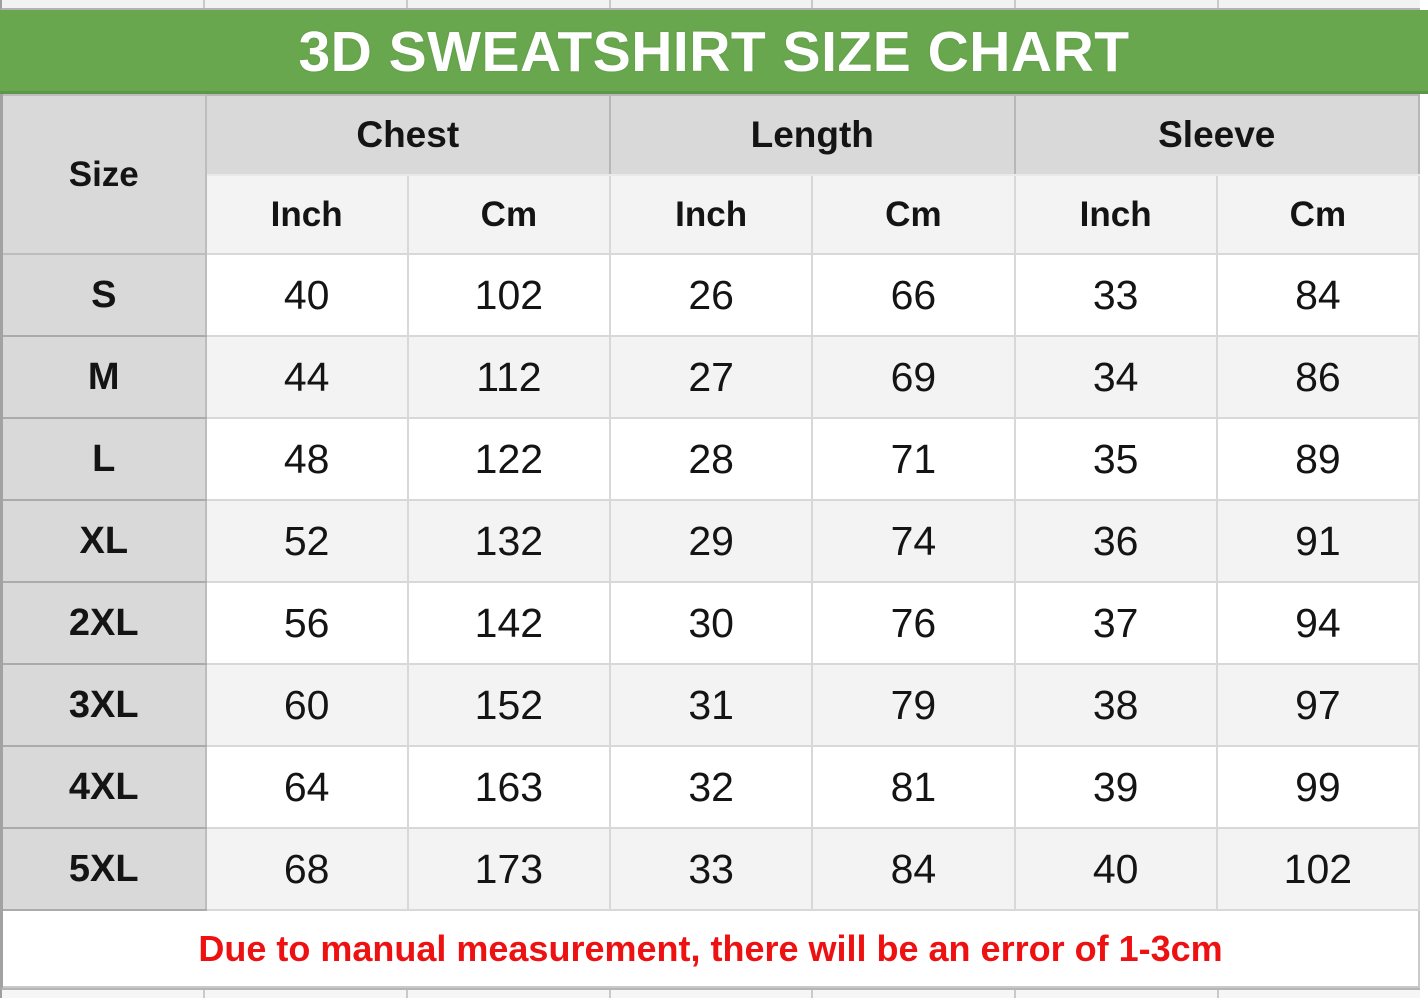 This screenshot has height=1000, width=1428. What do you see at coordinates (306, 541) in the screenshot?
I see `data-cell: 52` at bounding box center [306, 541].